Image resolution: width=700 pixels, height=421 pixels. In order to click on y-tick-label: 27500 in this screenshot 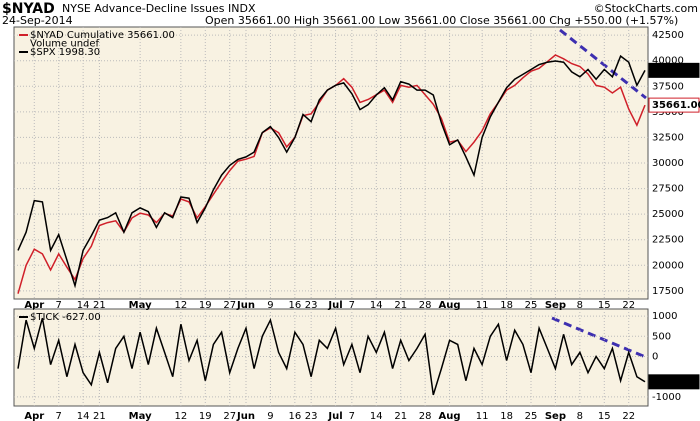, I will do `click(668, 189)`.